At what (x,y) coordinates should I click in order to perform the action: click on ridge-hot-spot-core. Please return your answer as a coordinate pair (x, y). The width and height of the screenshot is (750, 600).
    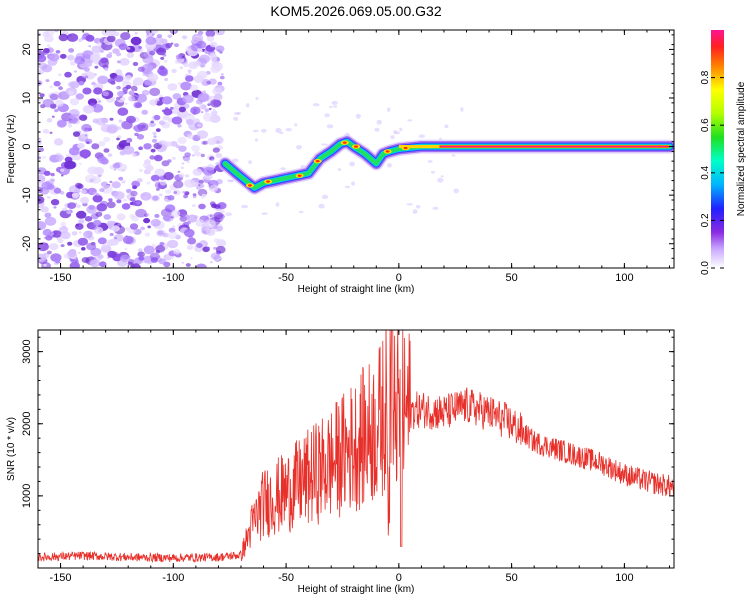
    Looking at the image, I should click on (344, 142).